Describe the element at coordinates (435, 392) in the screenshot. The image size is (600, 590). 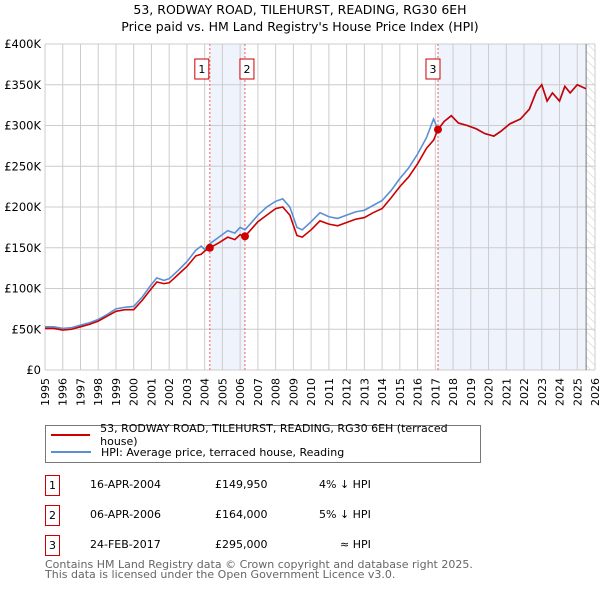
I see `x-tick-label: 2017` at that location.